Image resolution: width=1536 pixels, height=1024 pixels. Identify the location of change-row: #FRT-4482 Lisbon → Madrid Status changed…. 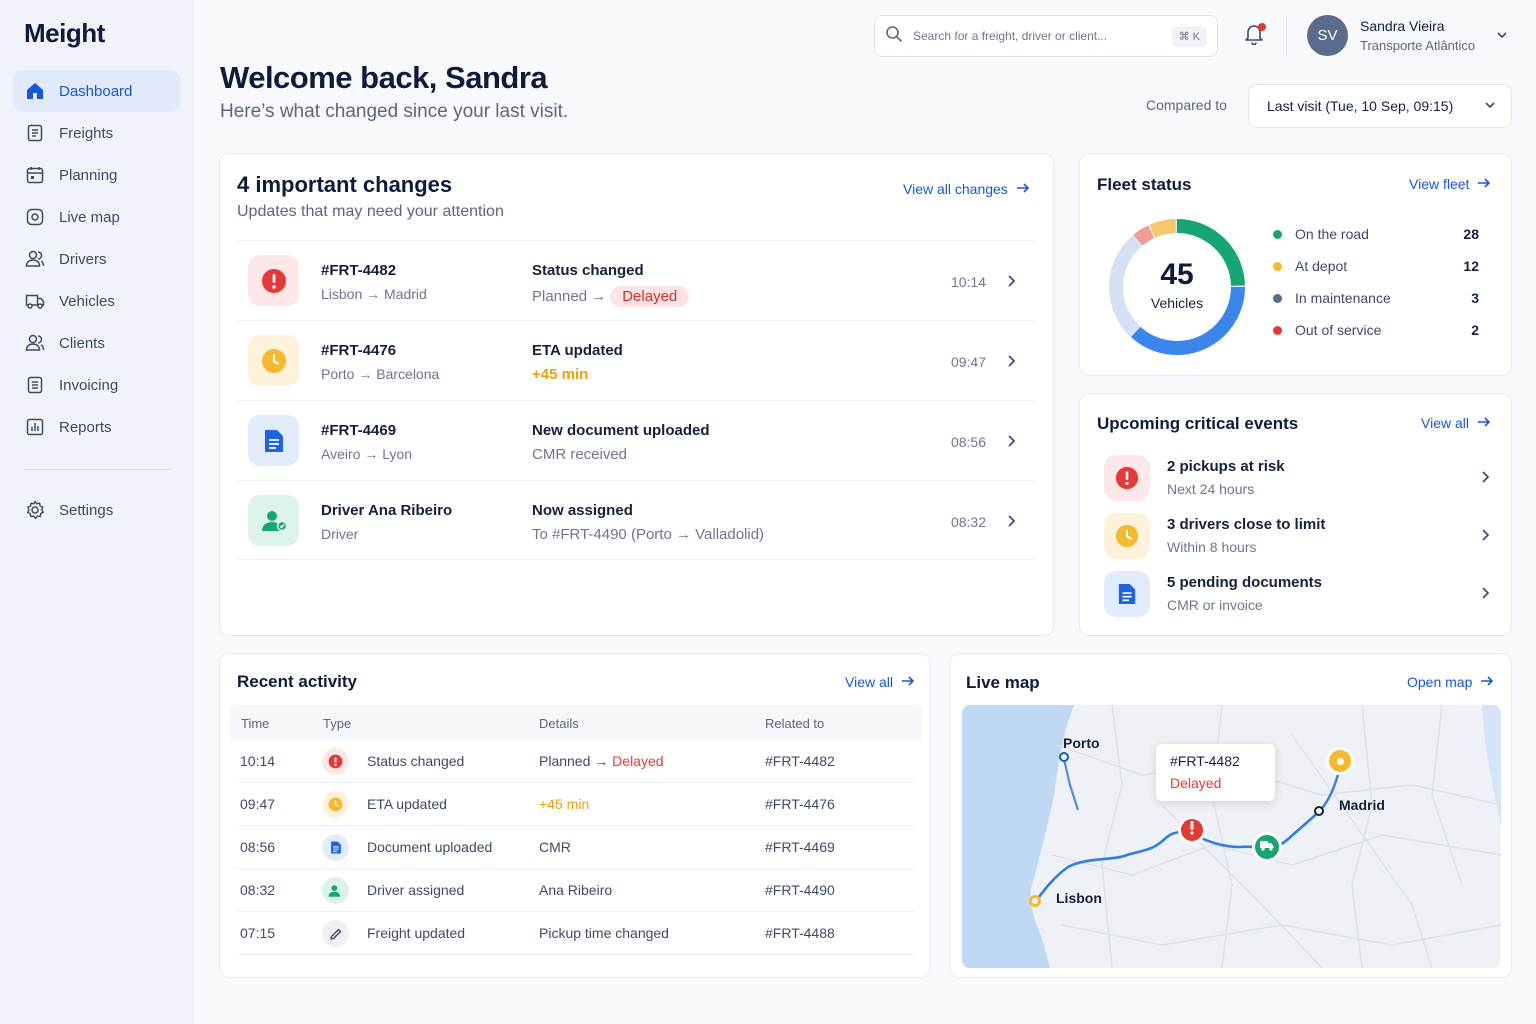
(636, 280).